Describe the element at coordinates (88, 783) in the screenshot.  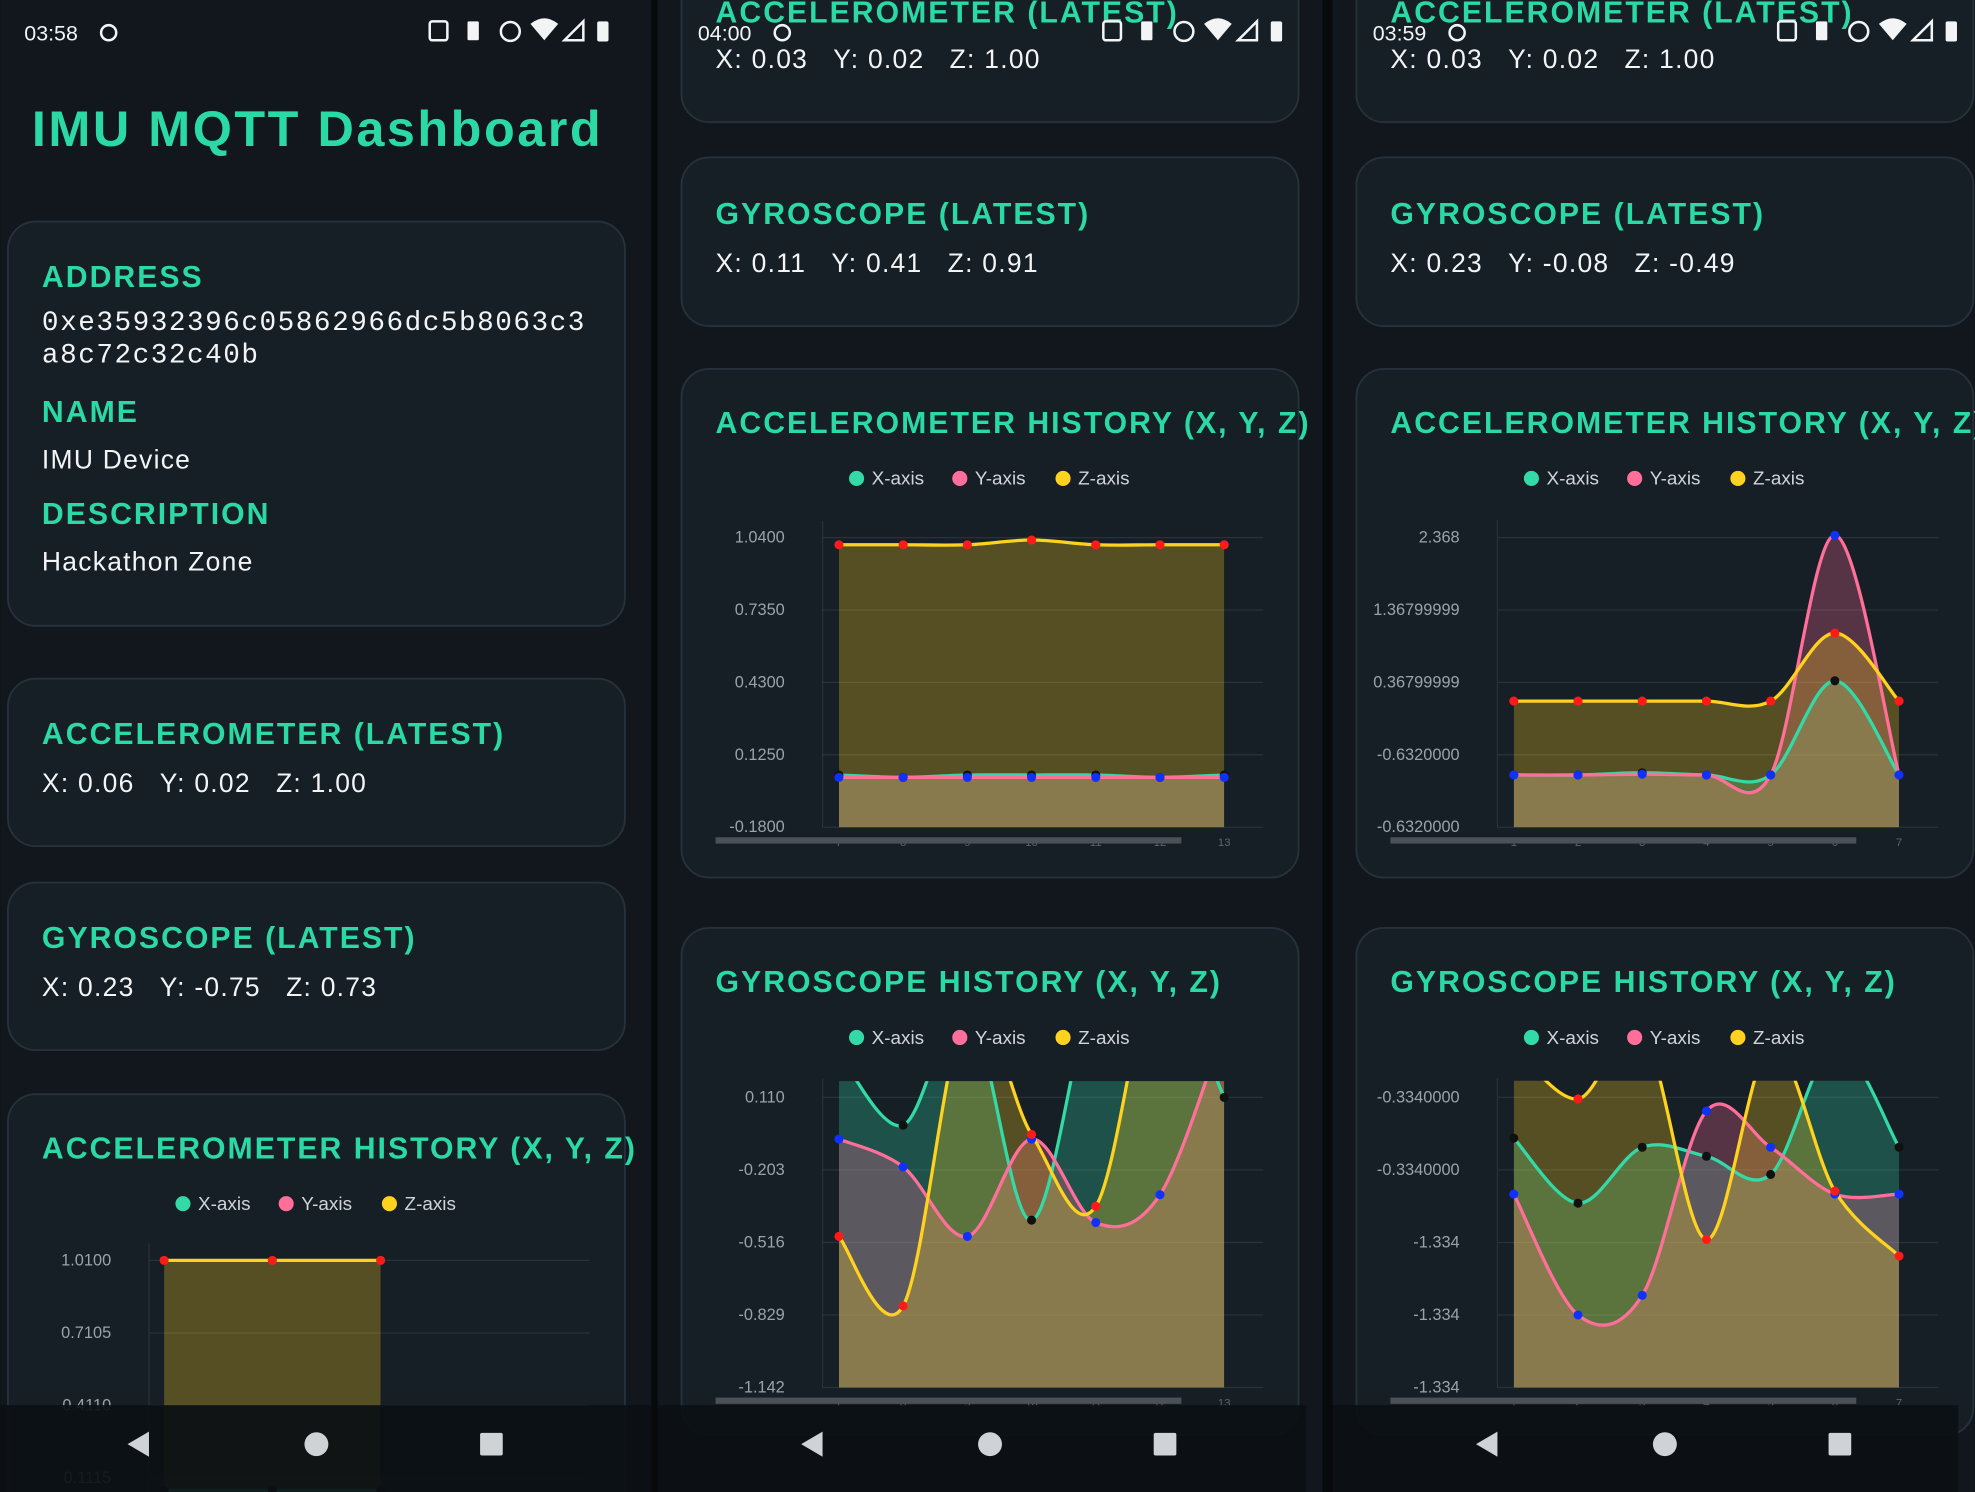
I see `reading-value: X: 0.06` at that location.